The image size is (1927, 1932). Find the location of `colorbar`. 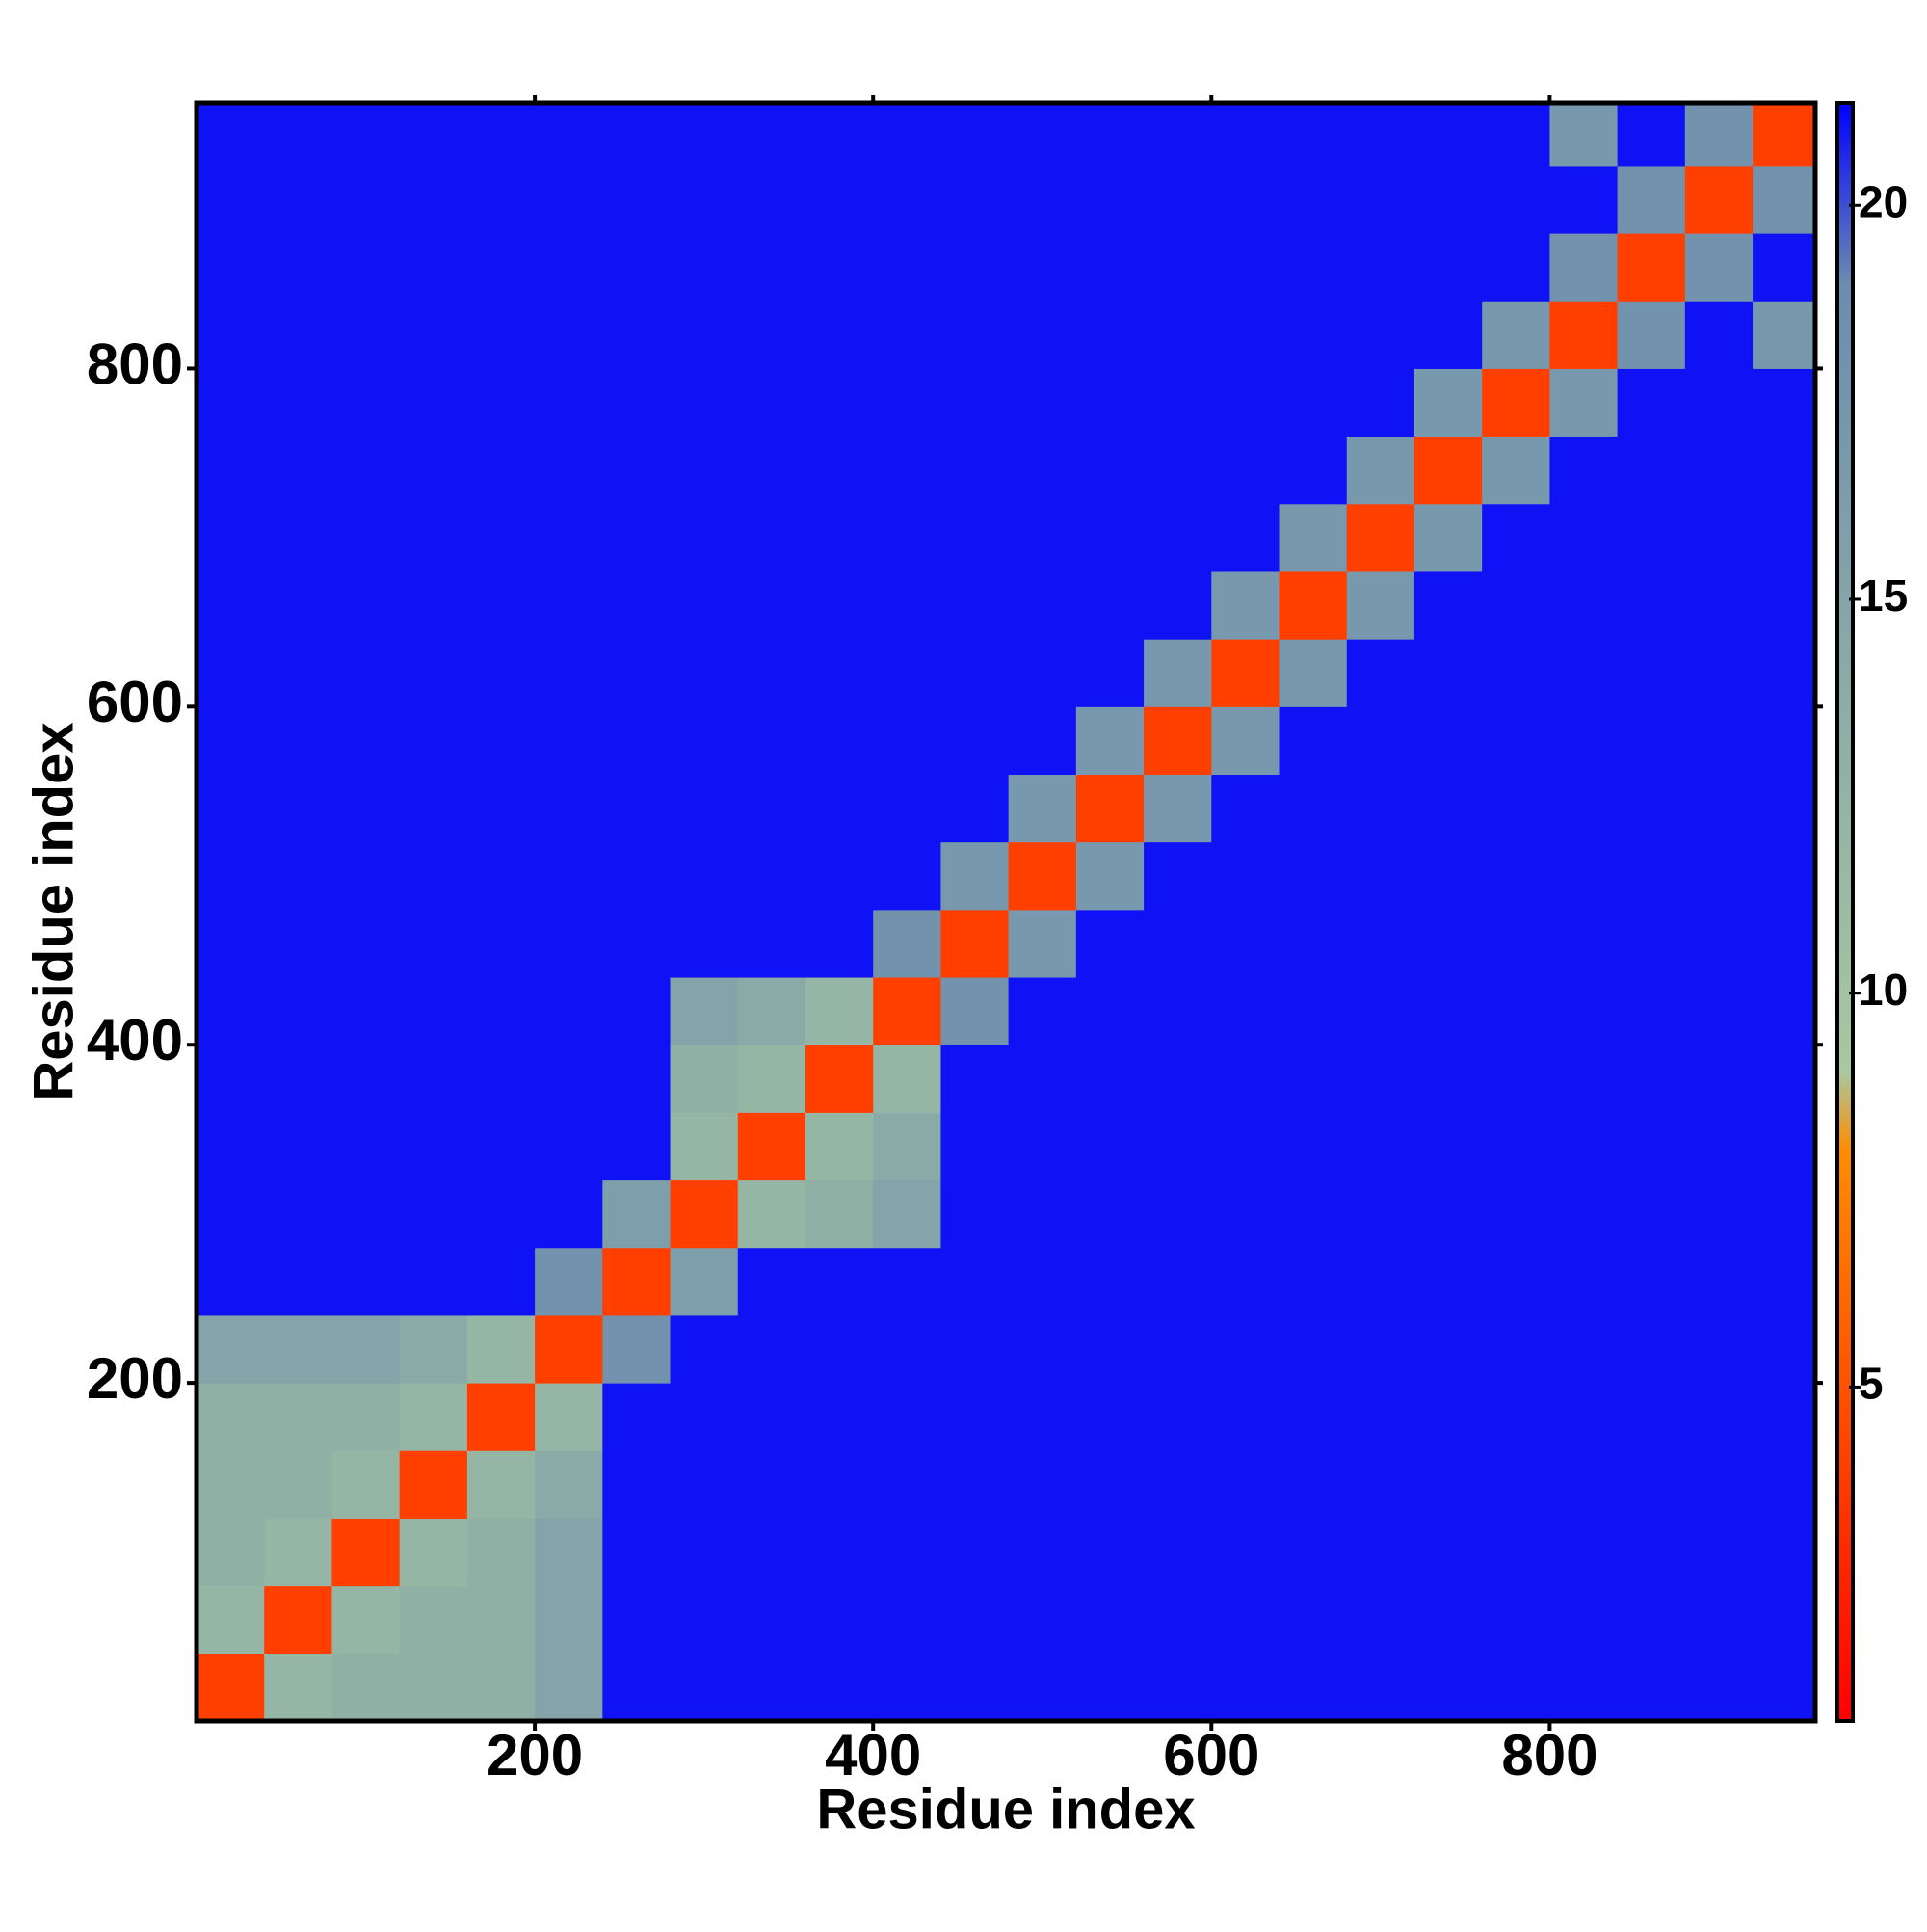

colorbar is located at coordinates (1845, 912).